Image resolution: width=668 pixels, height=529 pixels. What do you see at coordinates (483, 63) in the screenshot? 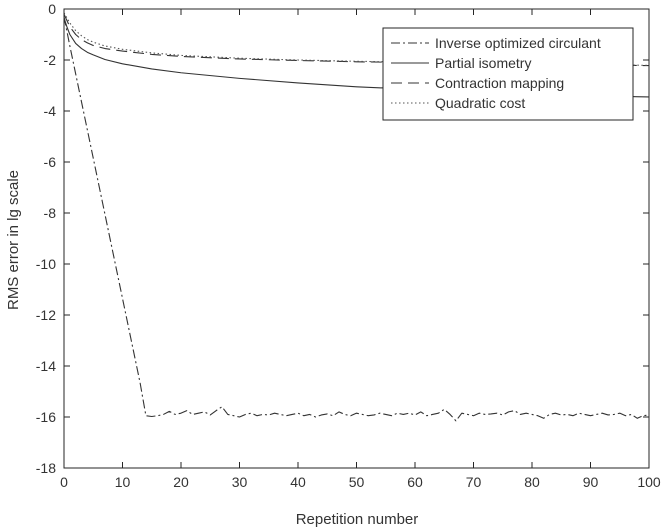
I see `legend-label: Partial isometry` at bounding box center [483, 63].